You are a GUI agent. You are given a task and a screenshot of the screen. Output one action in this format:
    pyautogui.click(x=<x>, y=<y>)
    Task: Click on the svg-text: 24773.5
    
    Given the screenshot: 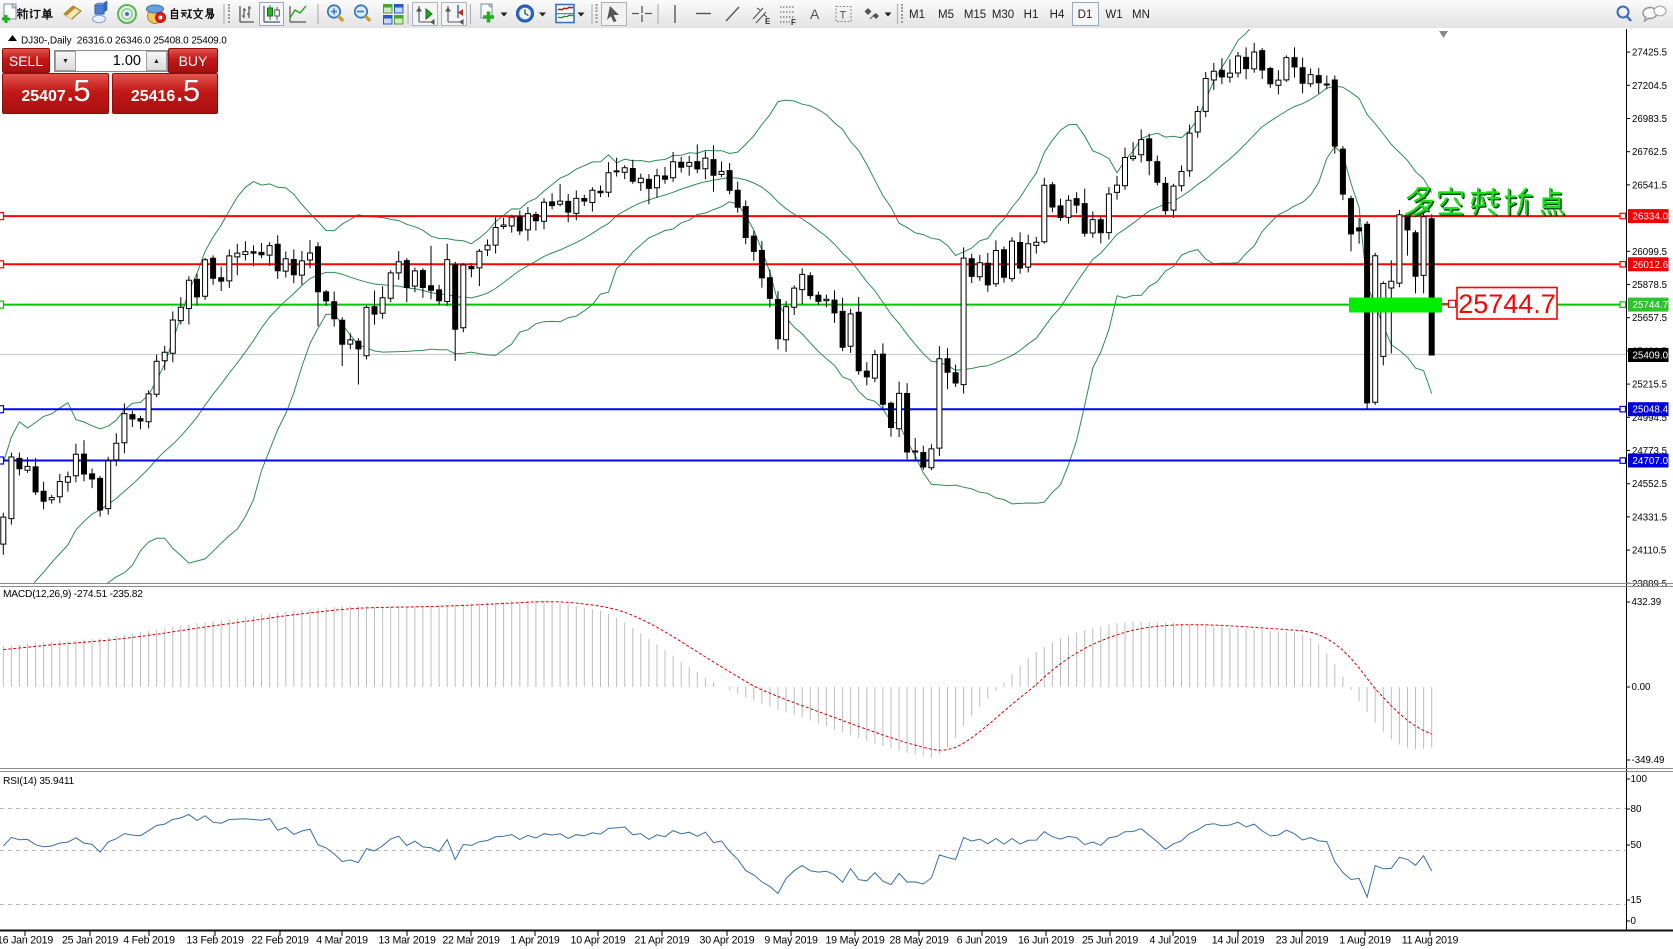 What is the action you would take?
    pyautogui.click(x=1649, y=451)
    